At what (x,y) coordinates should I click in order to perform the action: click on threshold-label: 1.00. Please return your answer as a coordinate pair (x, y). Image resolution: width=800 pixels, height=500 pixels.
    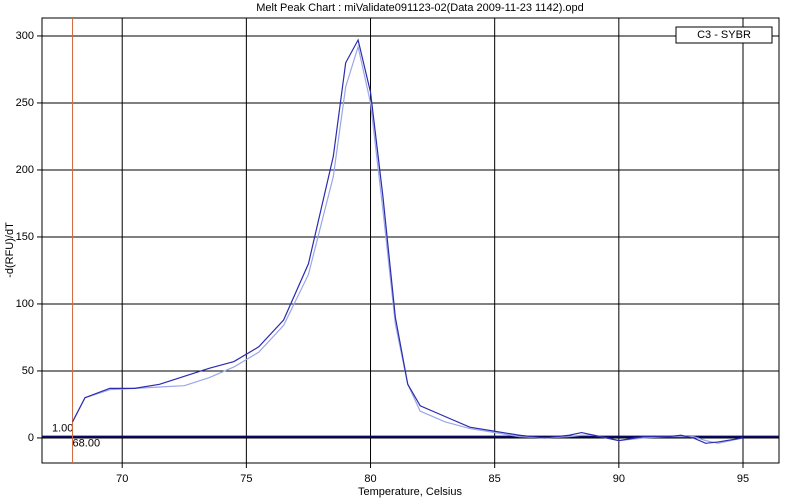
    Looking at the image, I should click on (62, 429).